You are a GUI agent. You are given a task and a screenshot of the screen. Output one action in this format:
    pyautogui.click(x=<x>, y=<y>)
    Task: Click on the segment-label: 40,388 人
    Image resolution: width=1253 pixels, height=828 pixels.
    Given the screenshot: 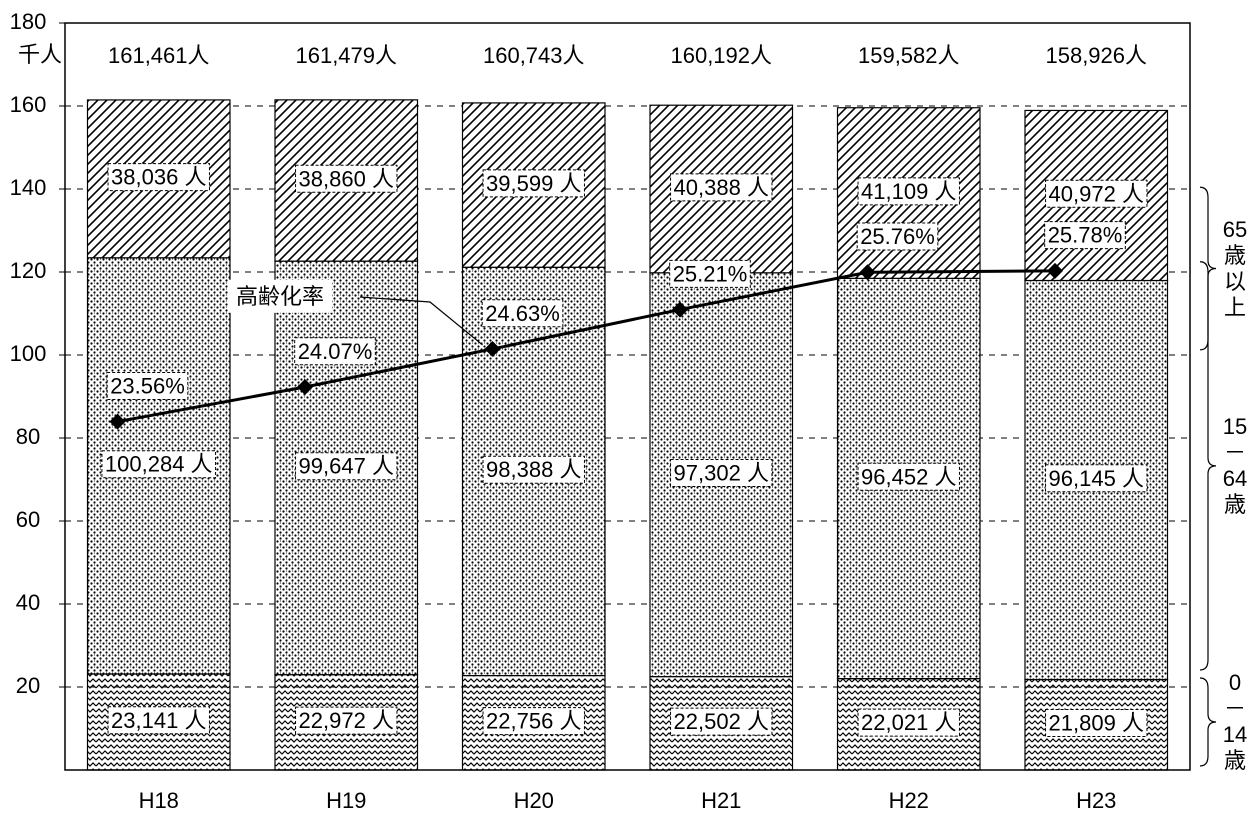 What is the action you would take?
    pyautogui.click(x=721, y=187)
    